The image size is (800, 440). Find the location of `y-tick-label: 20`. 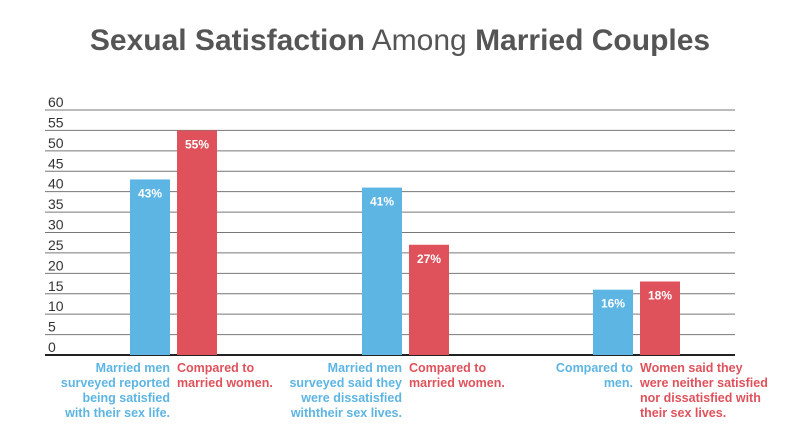

y-tick-label: 20 is located at coordinates (56, 265).